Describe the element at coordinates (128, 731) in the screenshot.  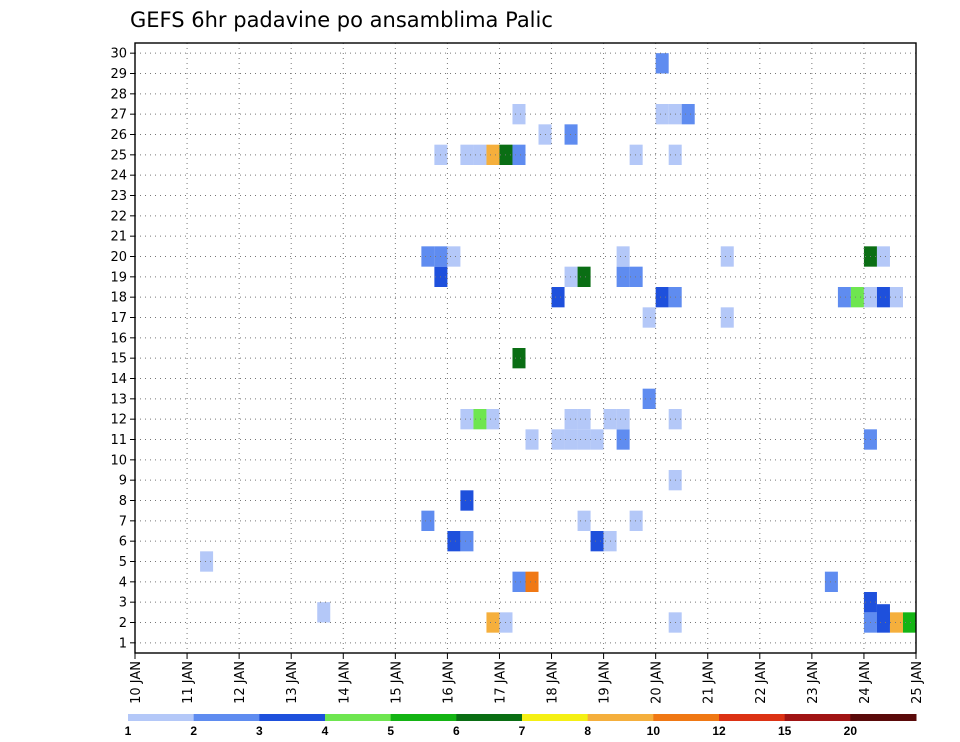
I see `colorbar-label: 1` at that location.